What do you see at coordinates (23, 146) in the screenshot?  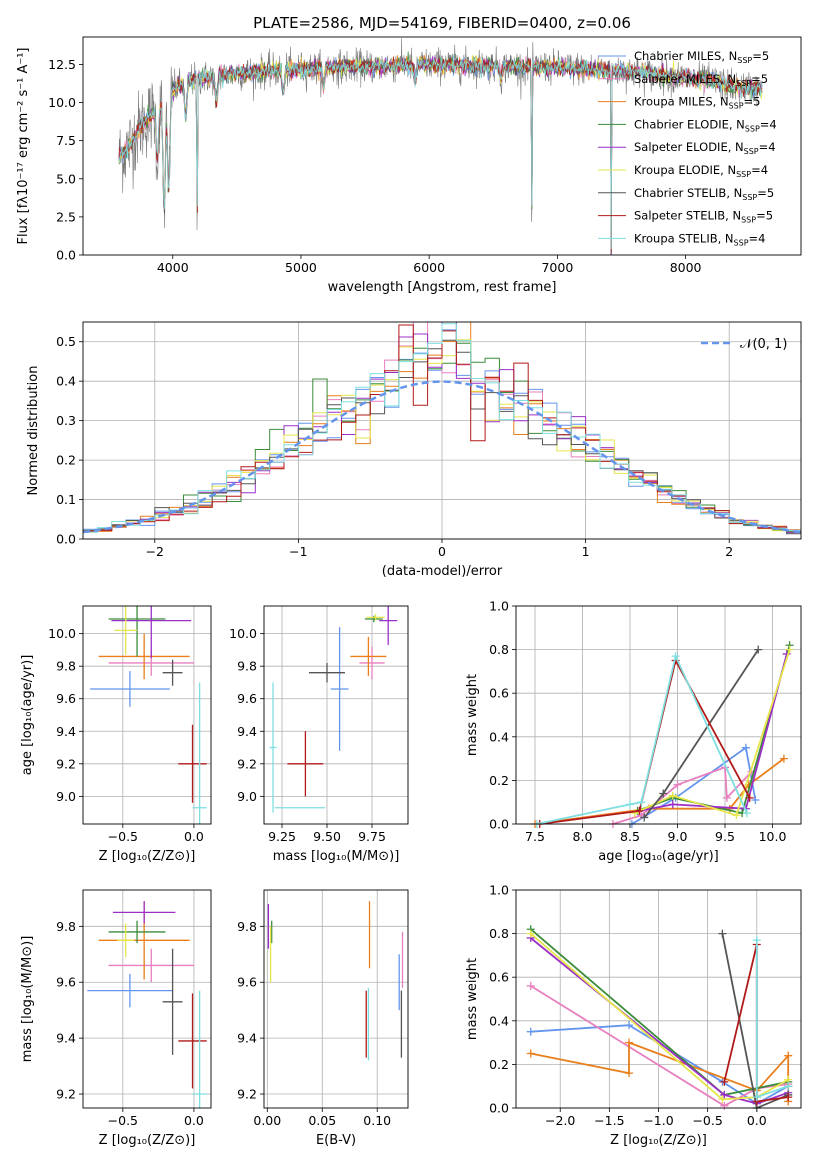 I see `y-axis-label: Flux [fλ10⁻¹⁷ erg cm⁻² s⁻¹ A⁻¹]` at bounding box center [23, 146].